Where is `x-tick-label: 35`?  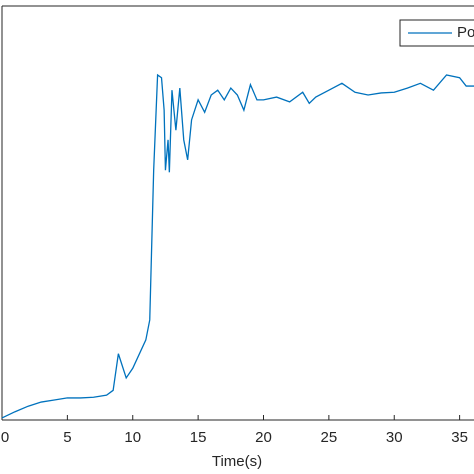 x-tick-label: 35 is located at coordinates (459, 437).